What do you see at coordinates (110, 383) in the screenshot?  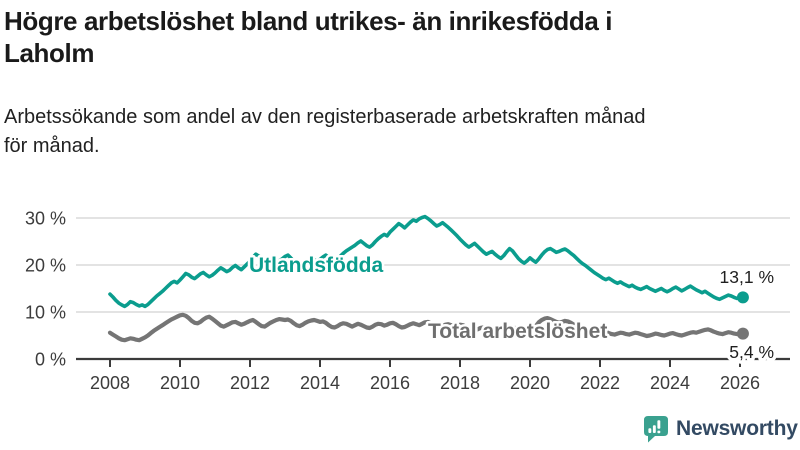 I see `x-tick-label: 2008` at bounding box center [110, 383].